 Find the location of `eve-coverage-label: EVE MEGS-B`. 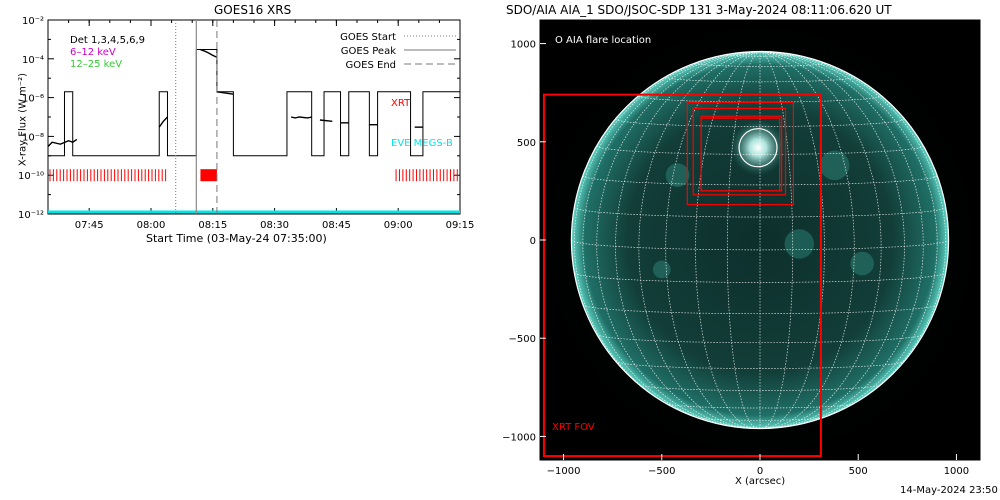

eve-coverage-label: EVE MEGS-B is located at coordinates (422, 143).